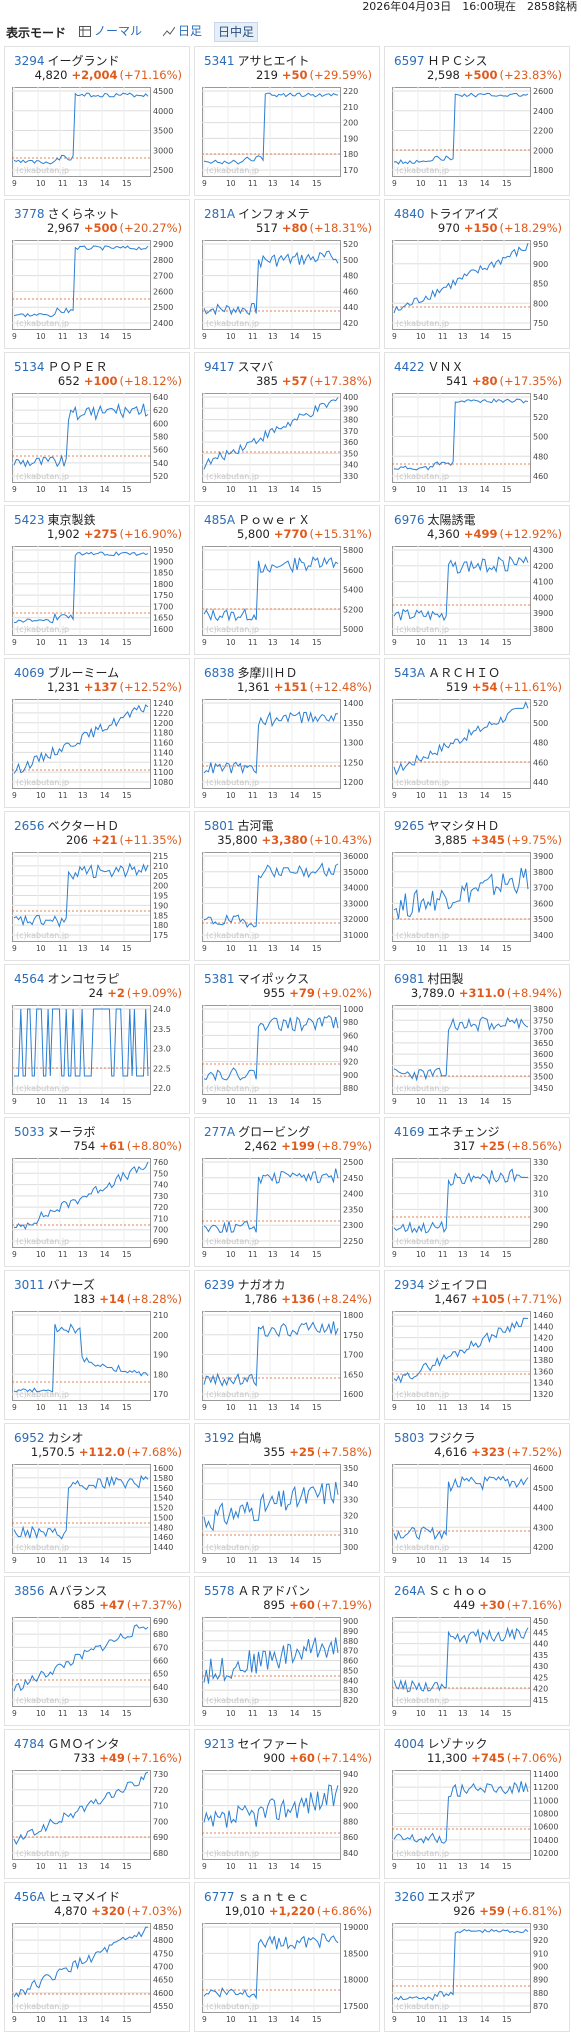  Describe the element at coordinates (457, 61) in the screenshot. I see `stock-name-link: ＨＰＣシス` at that location.